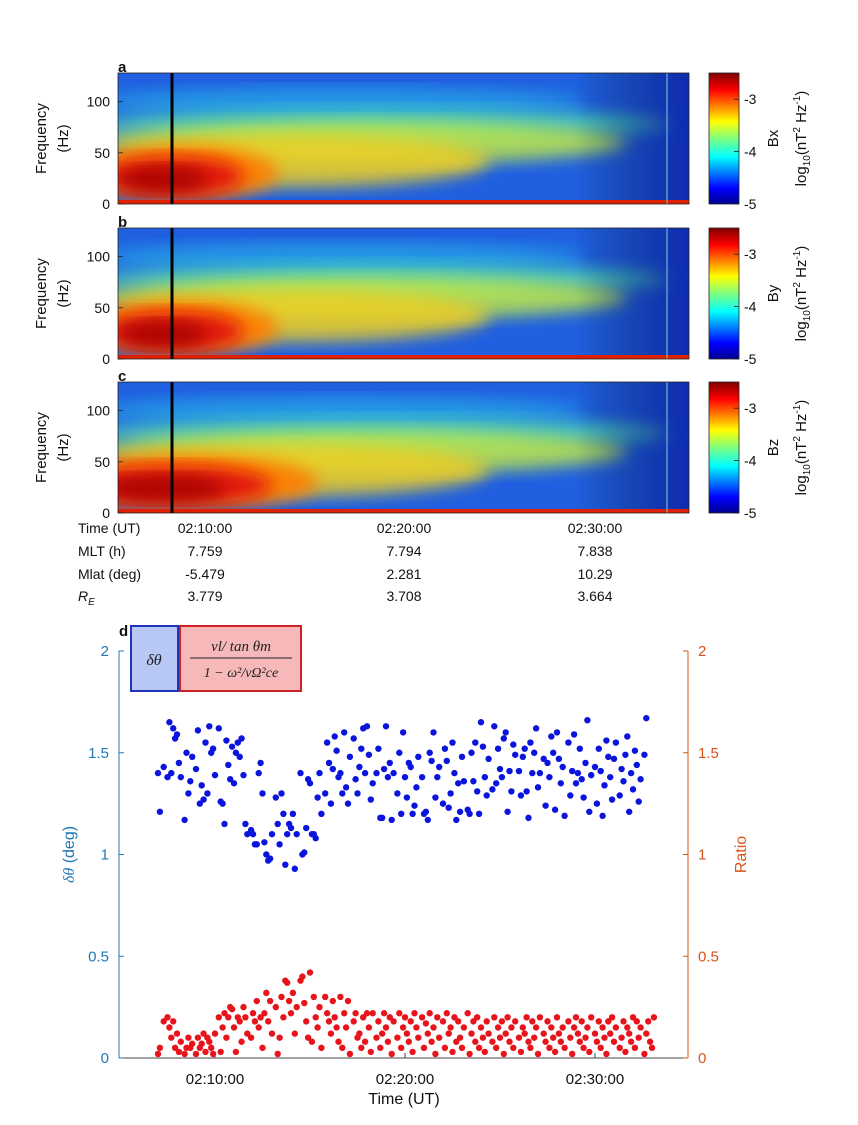  What do you see at coordinates (215, 1079) in the screenshot?
I see `x-tick-label: 02:10:00` at bounding box center [215, 1079].